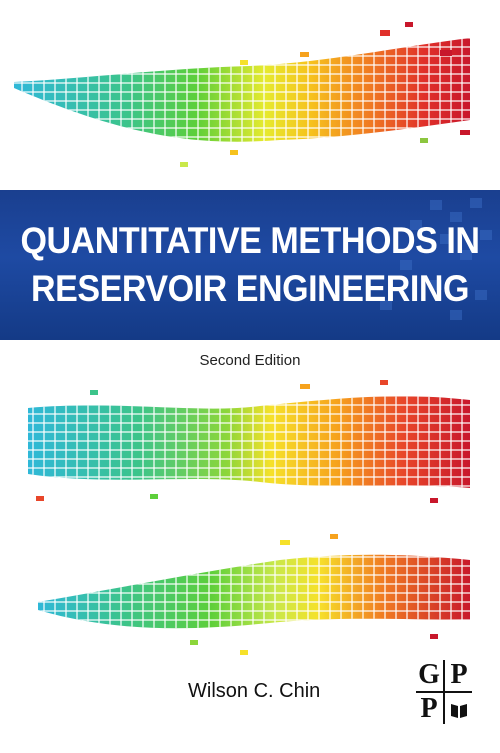 This screenshot has height=753, width=500. Describe the element at coordinates (250, 360) in the screenshot. I see `edition-label: Second Edition` at that location.